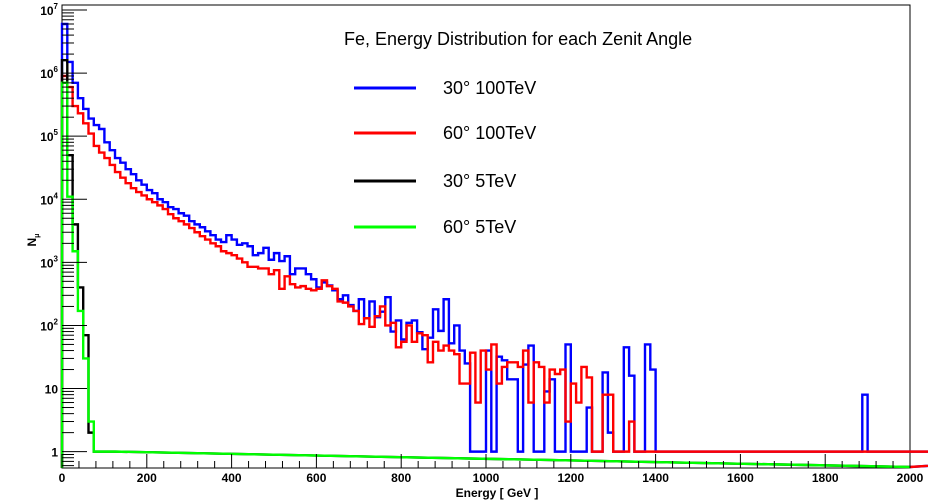  I want to click on y-axis-title-main: N, so click(32, 242).